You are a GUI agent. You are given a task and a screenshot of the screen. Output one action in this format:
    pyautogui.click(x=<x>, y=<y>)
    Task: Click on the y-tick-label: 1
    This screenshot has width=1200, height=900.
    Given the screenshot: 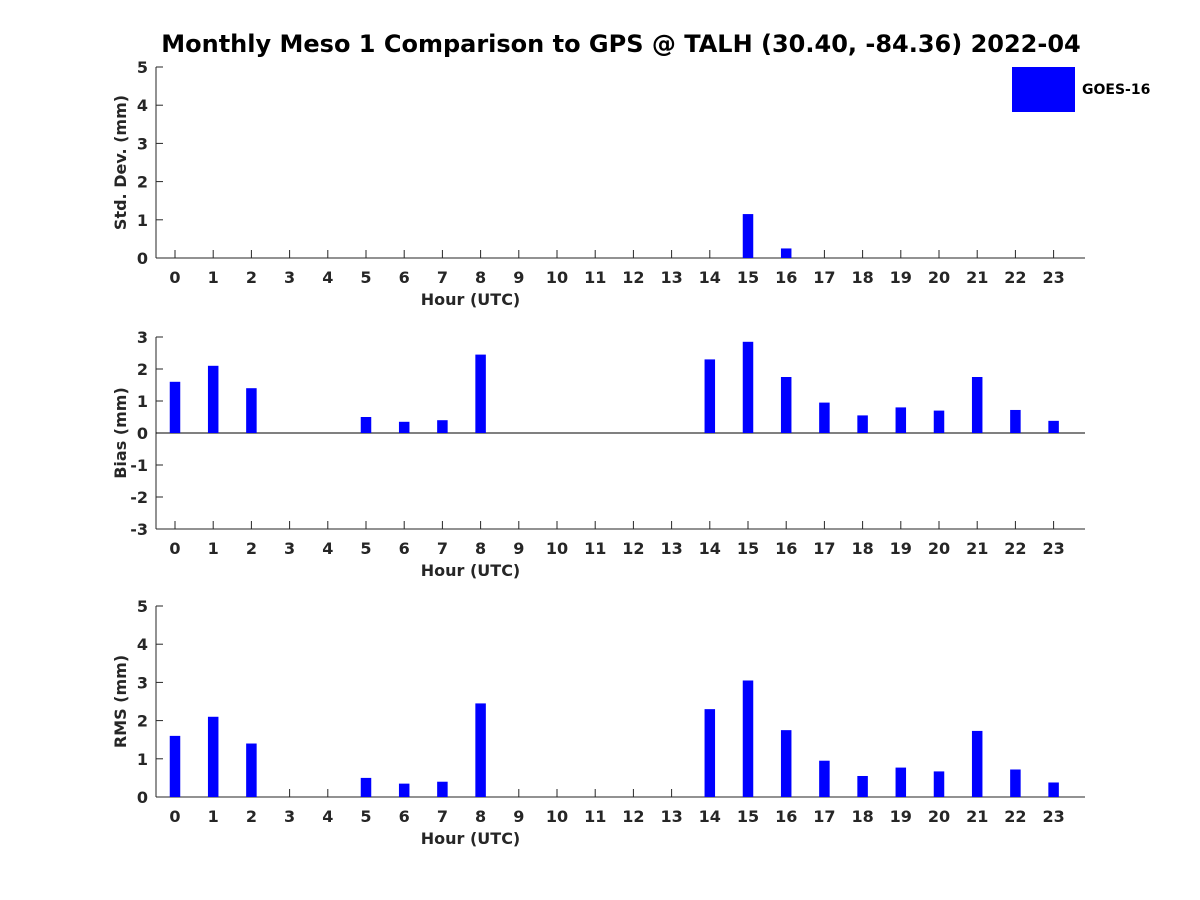 What is the action you would take?
    pyautogui.click(x=142, y=759)
    